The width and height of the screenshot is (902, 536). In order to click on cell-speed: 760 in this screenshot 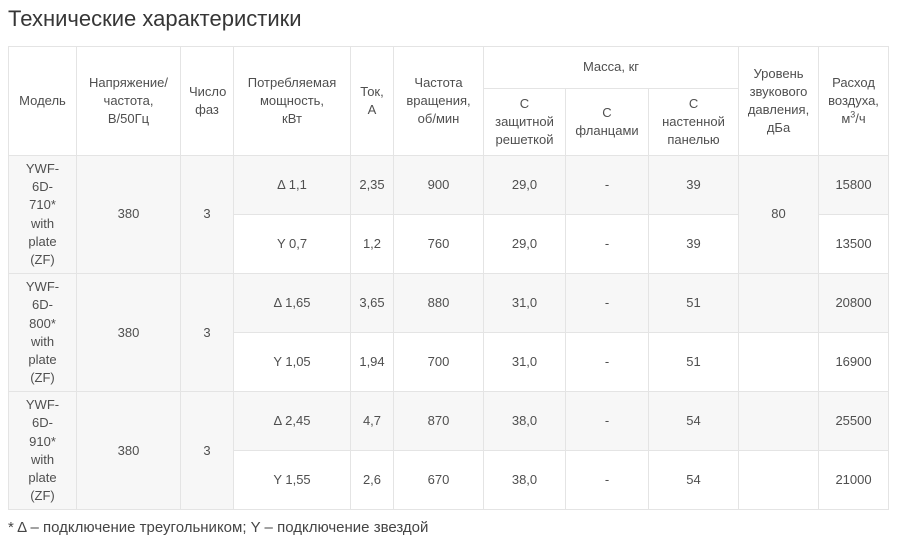, I will do `click(438, 244)`.